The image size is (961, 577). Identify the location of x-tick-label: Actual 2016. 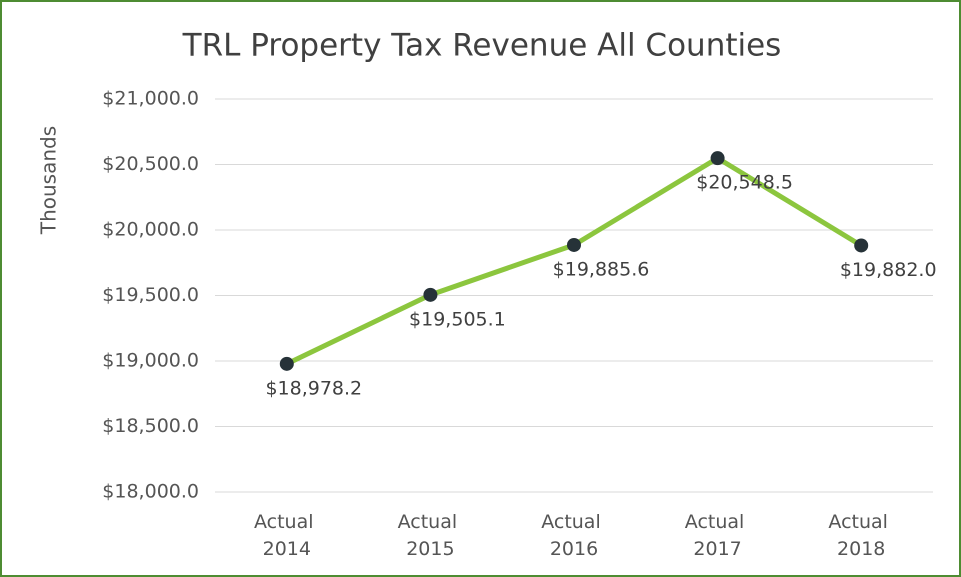
(574, 535).